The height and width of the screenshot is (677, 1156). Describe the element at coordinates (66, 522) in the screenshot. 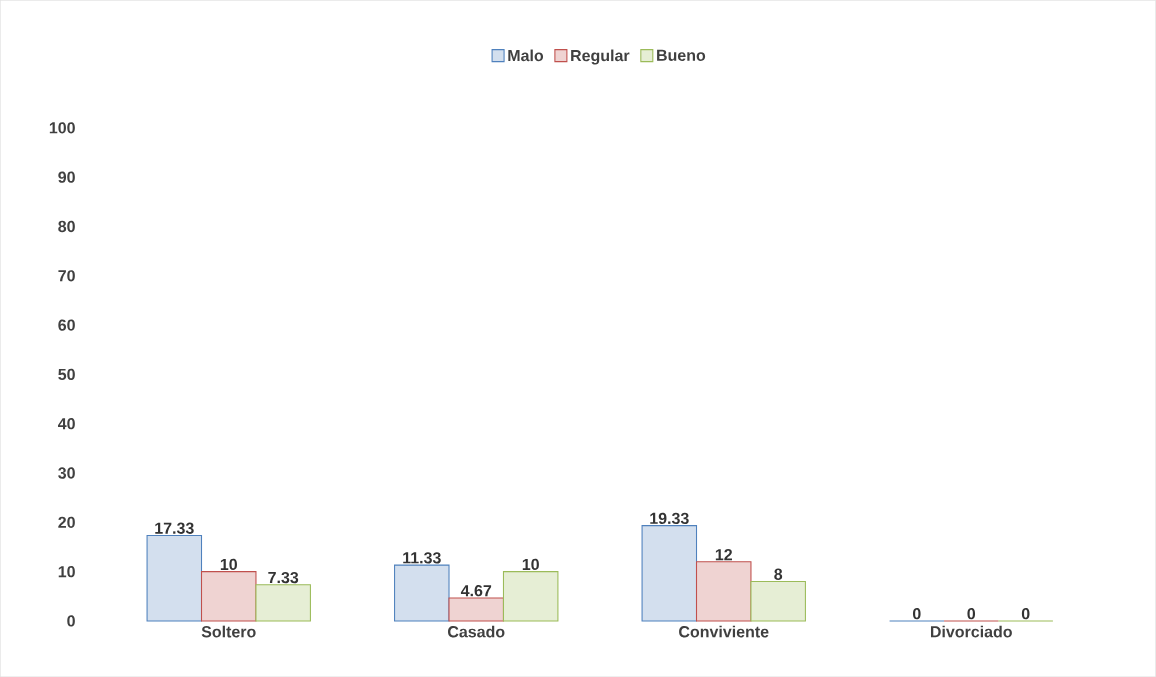

I see `y-tick-label: 20` at that location.